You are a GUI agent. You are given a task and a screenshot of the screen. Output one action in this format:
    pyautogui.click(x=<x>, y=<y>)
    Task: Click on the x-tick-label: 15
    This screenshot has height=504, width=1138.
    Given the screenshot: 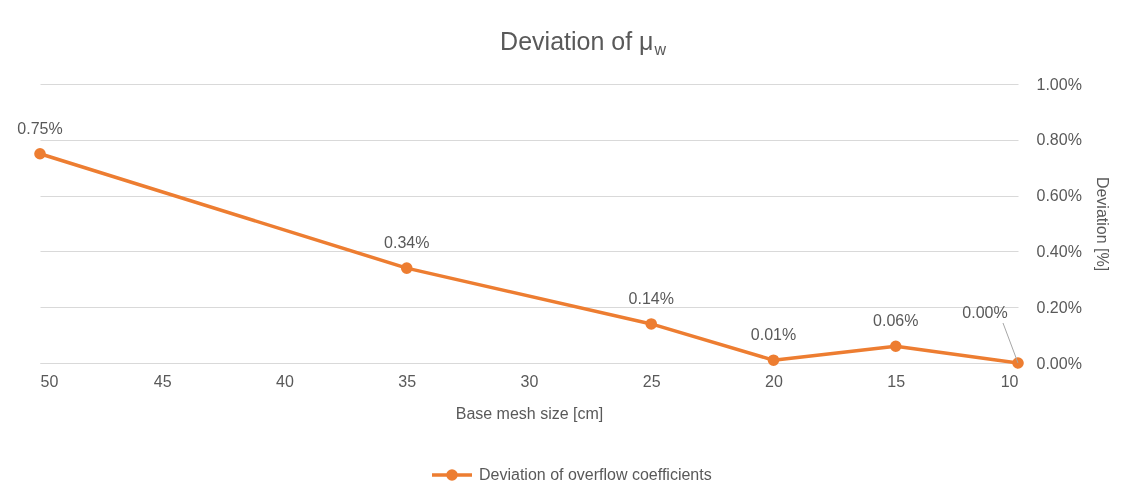 What is the action you would take?
    pyautogui.click(x=896, y=381)
    